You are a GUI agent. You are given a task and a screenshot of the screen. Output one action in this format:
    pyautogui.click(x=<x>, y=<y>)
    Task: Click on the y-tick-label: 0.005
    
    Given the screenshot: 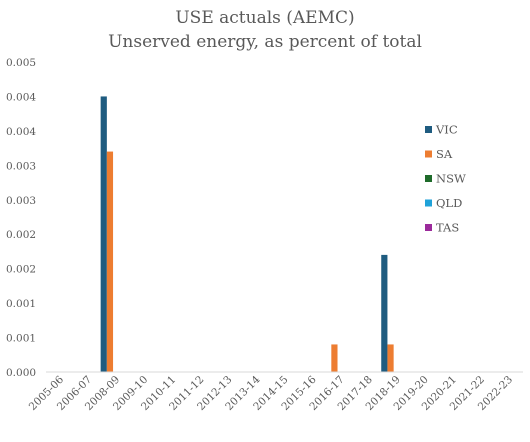 What is the action you would take?
    pyautogui.click(x=21, y=63)
    